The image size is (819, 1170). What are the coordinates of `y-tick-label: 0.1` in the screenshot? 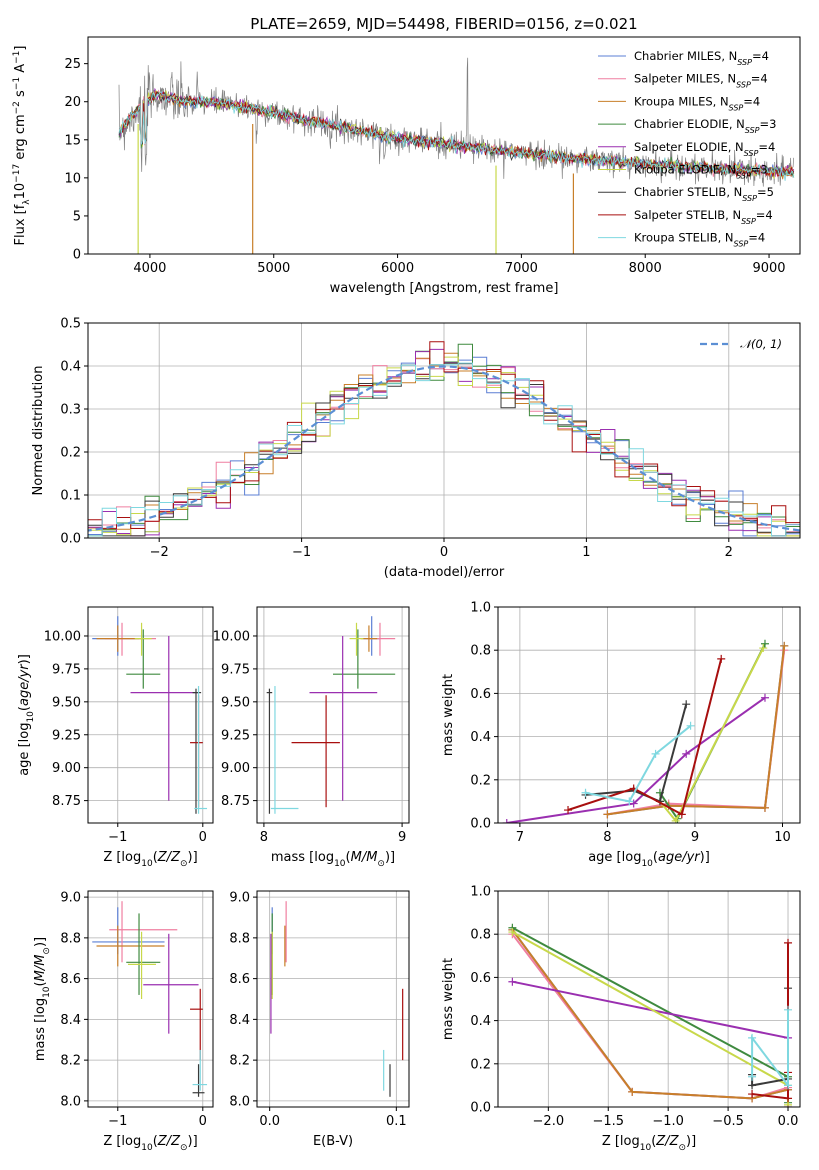 It's located at (70, 496).